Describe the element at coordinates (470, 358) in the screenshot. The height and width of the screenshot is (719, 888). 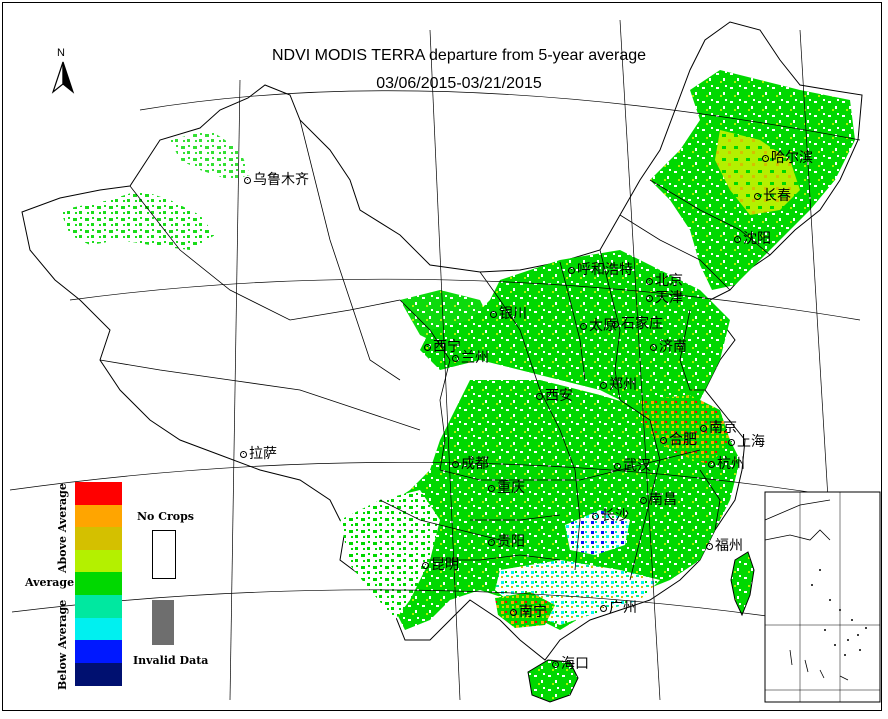
I see `city-label: 兰州` at that location.